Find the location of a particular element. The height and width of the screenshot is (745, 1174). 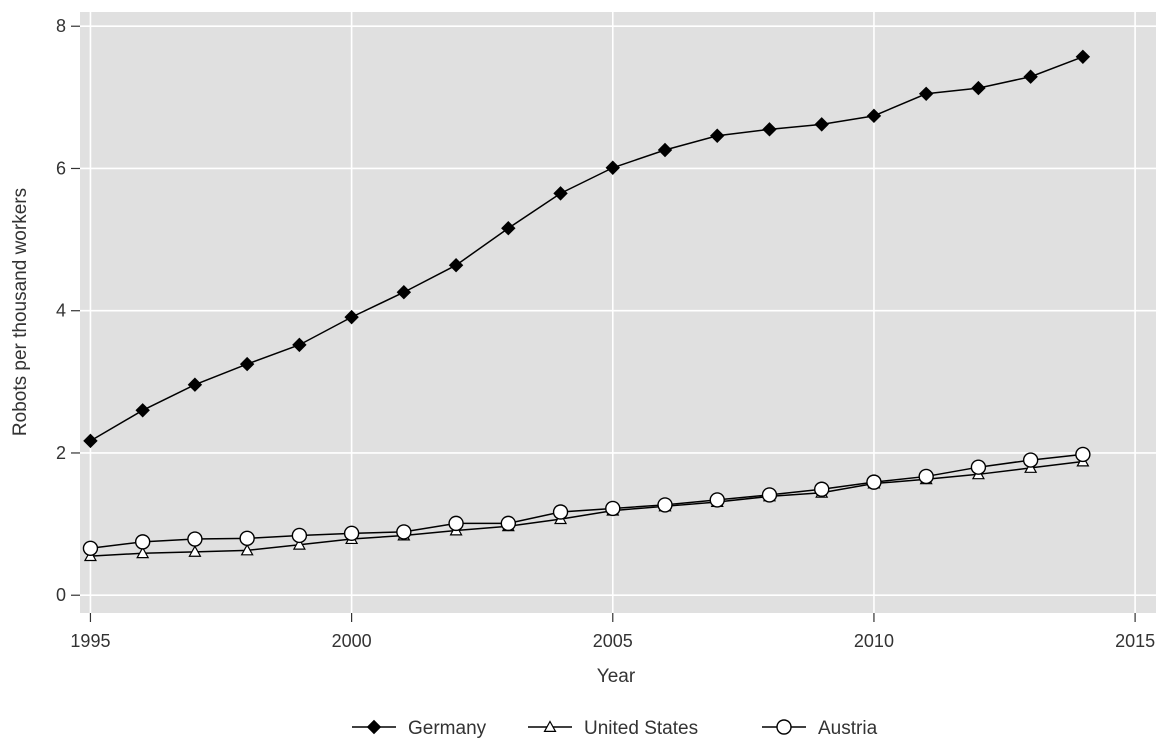

x-axis-label: Year is located at coordinates (616, 676).